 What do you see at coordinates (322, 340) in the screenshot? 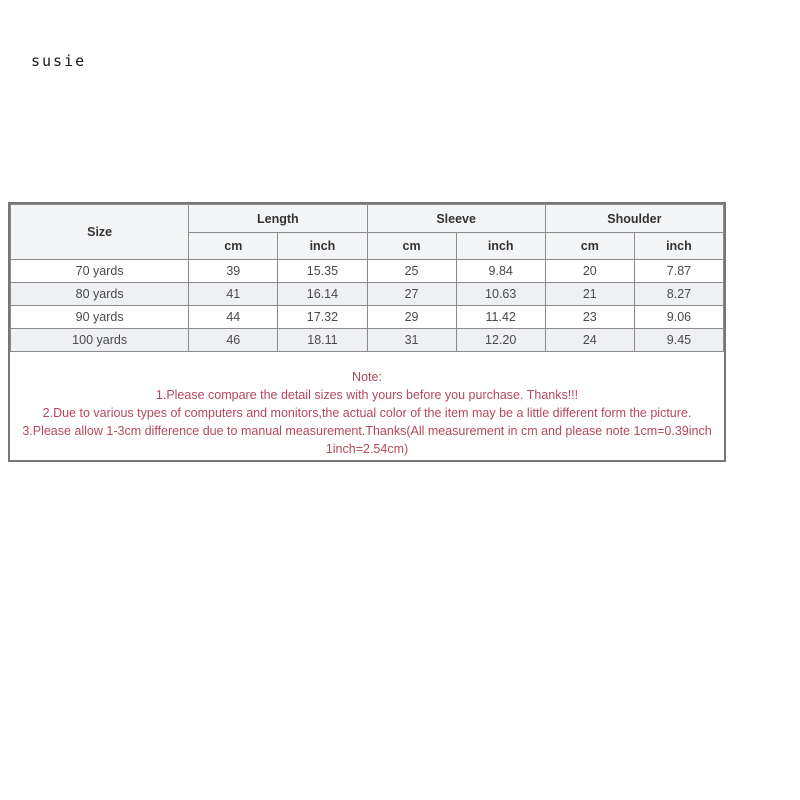
I see `value-cell: 18.11` at bounding box center [322, 340].